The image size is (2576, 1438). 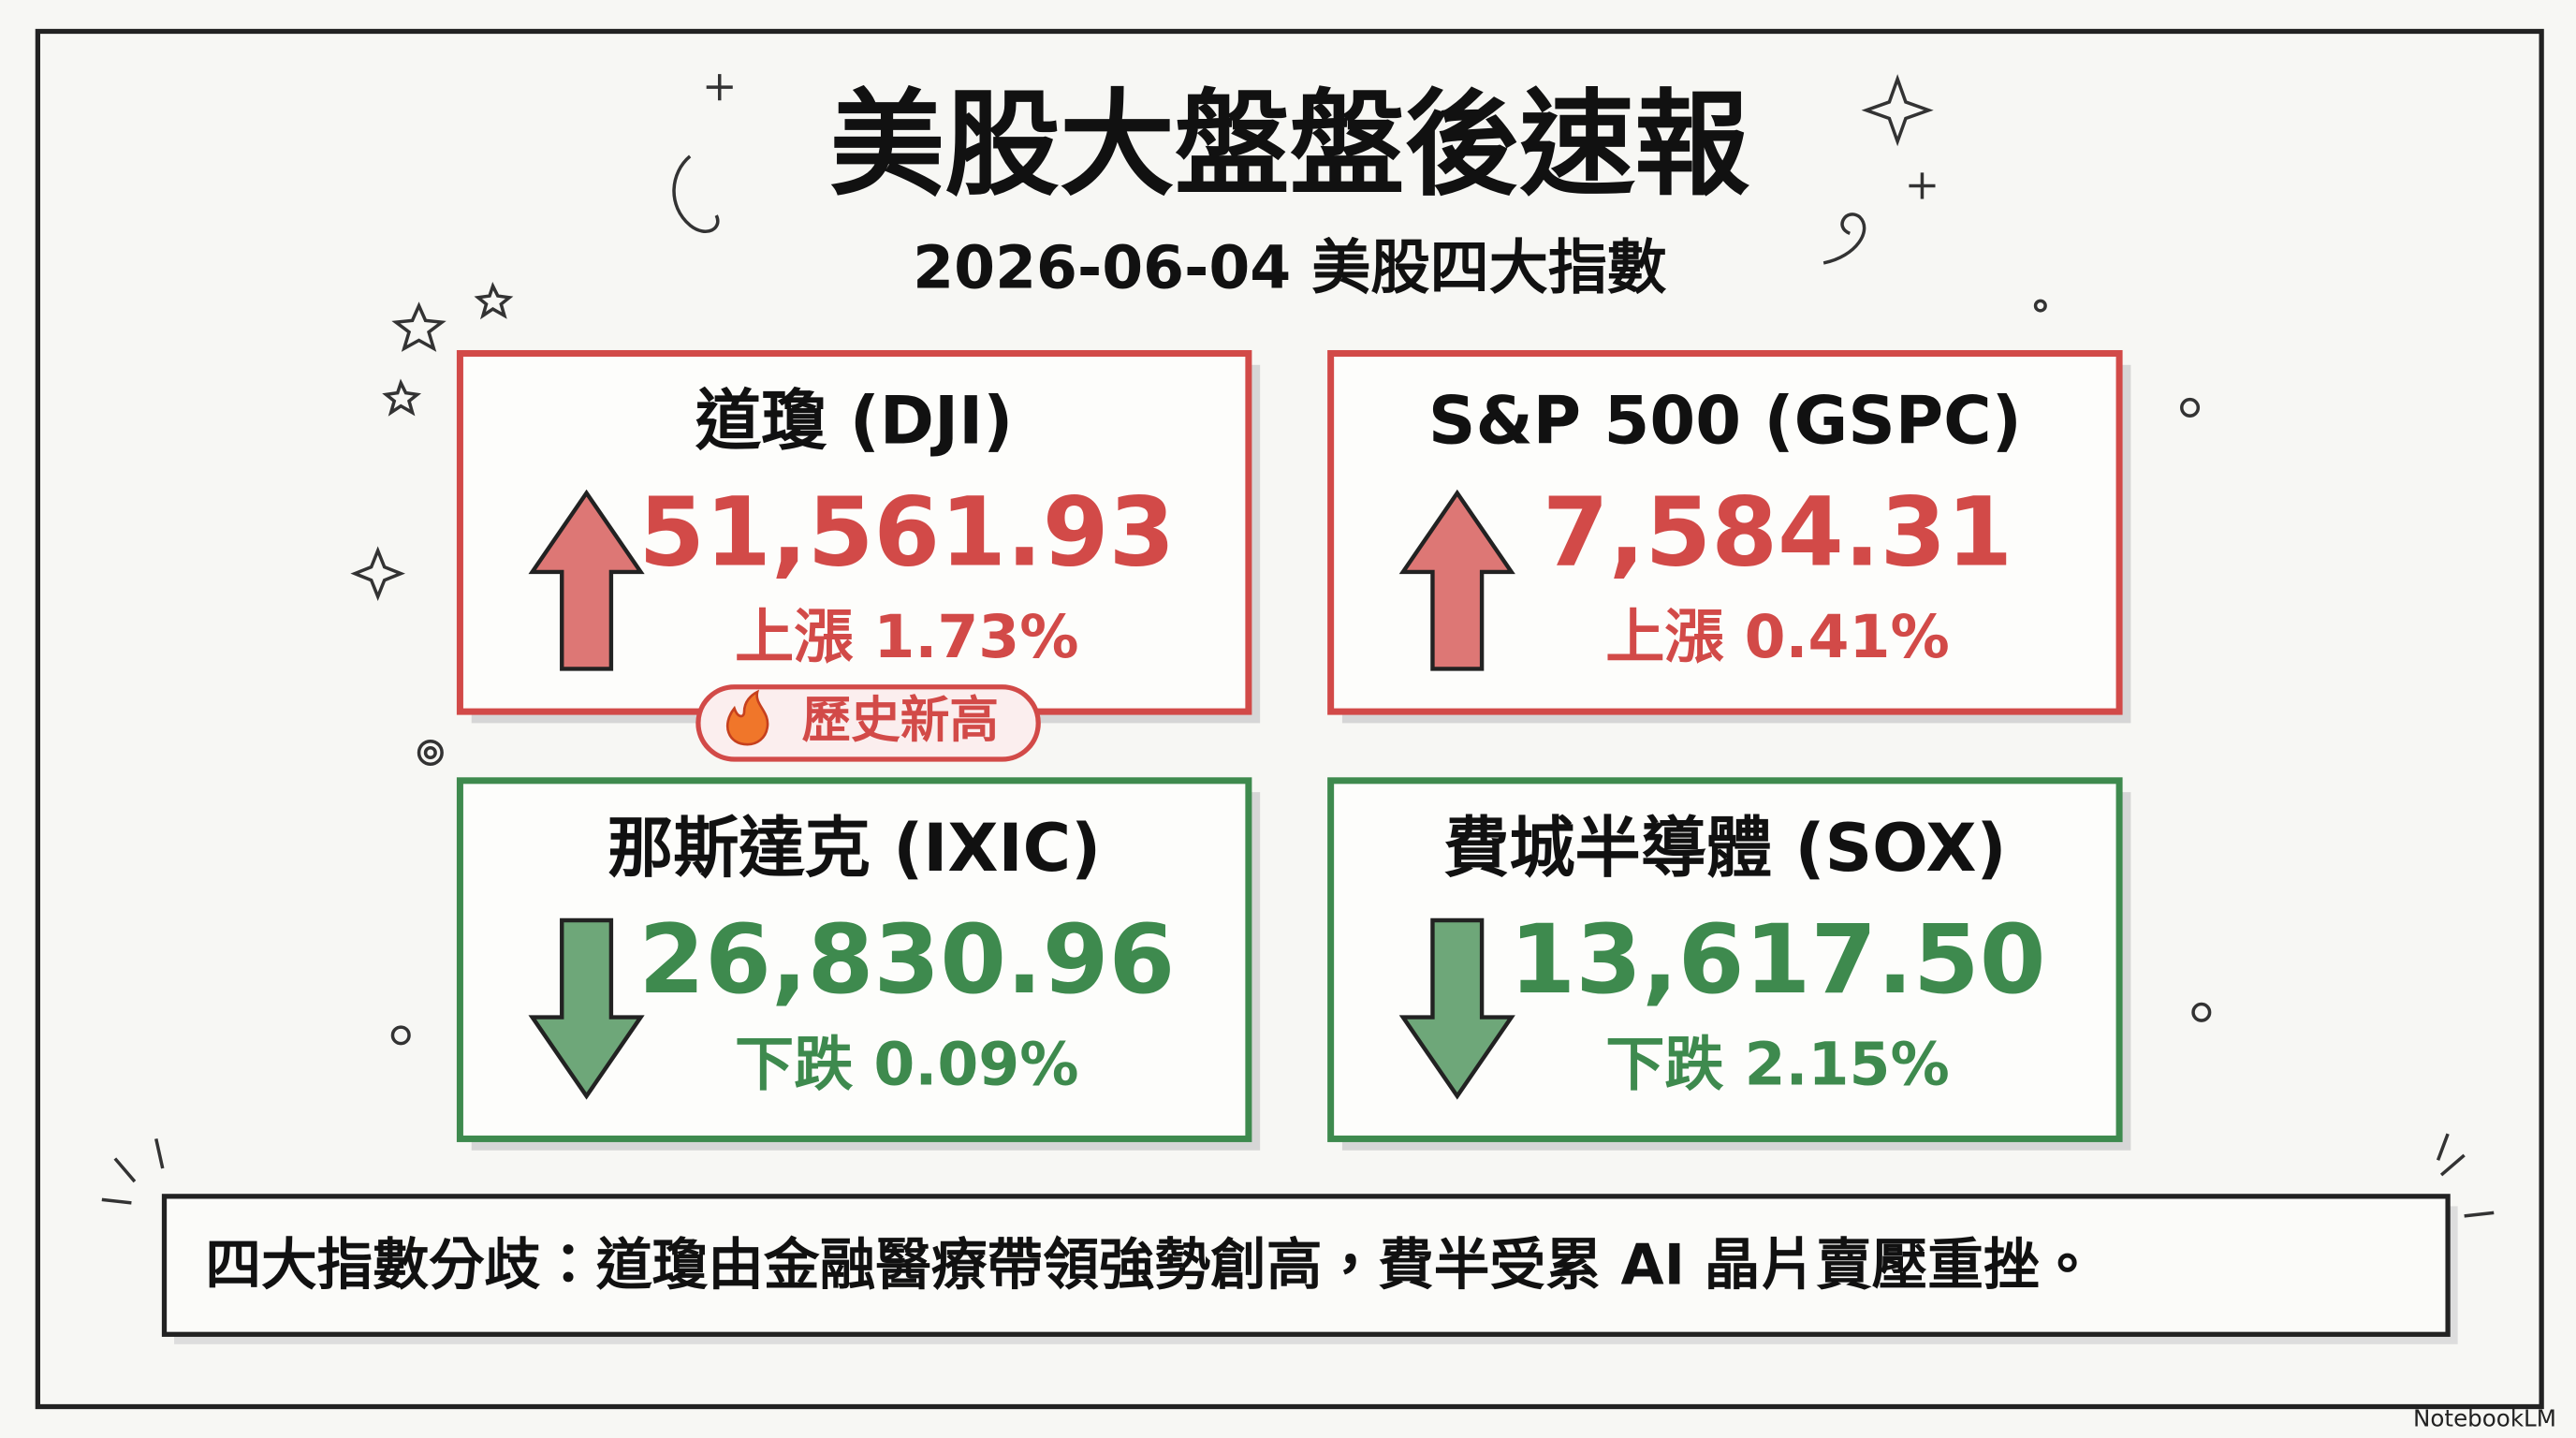 I want to click on brand: NotebookLM, so click(x=2484, y=1418).